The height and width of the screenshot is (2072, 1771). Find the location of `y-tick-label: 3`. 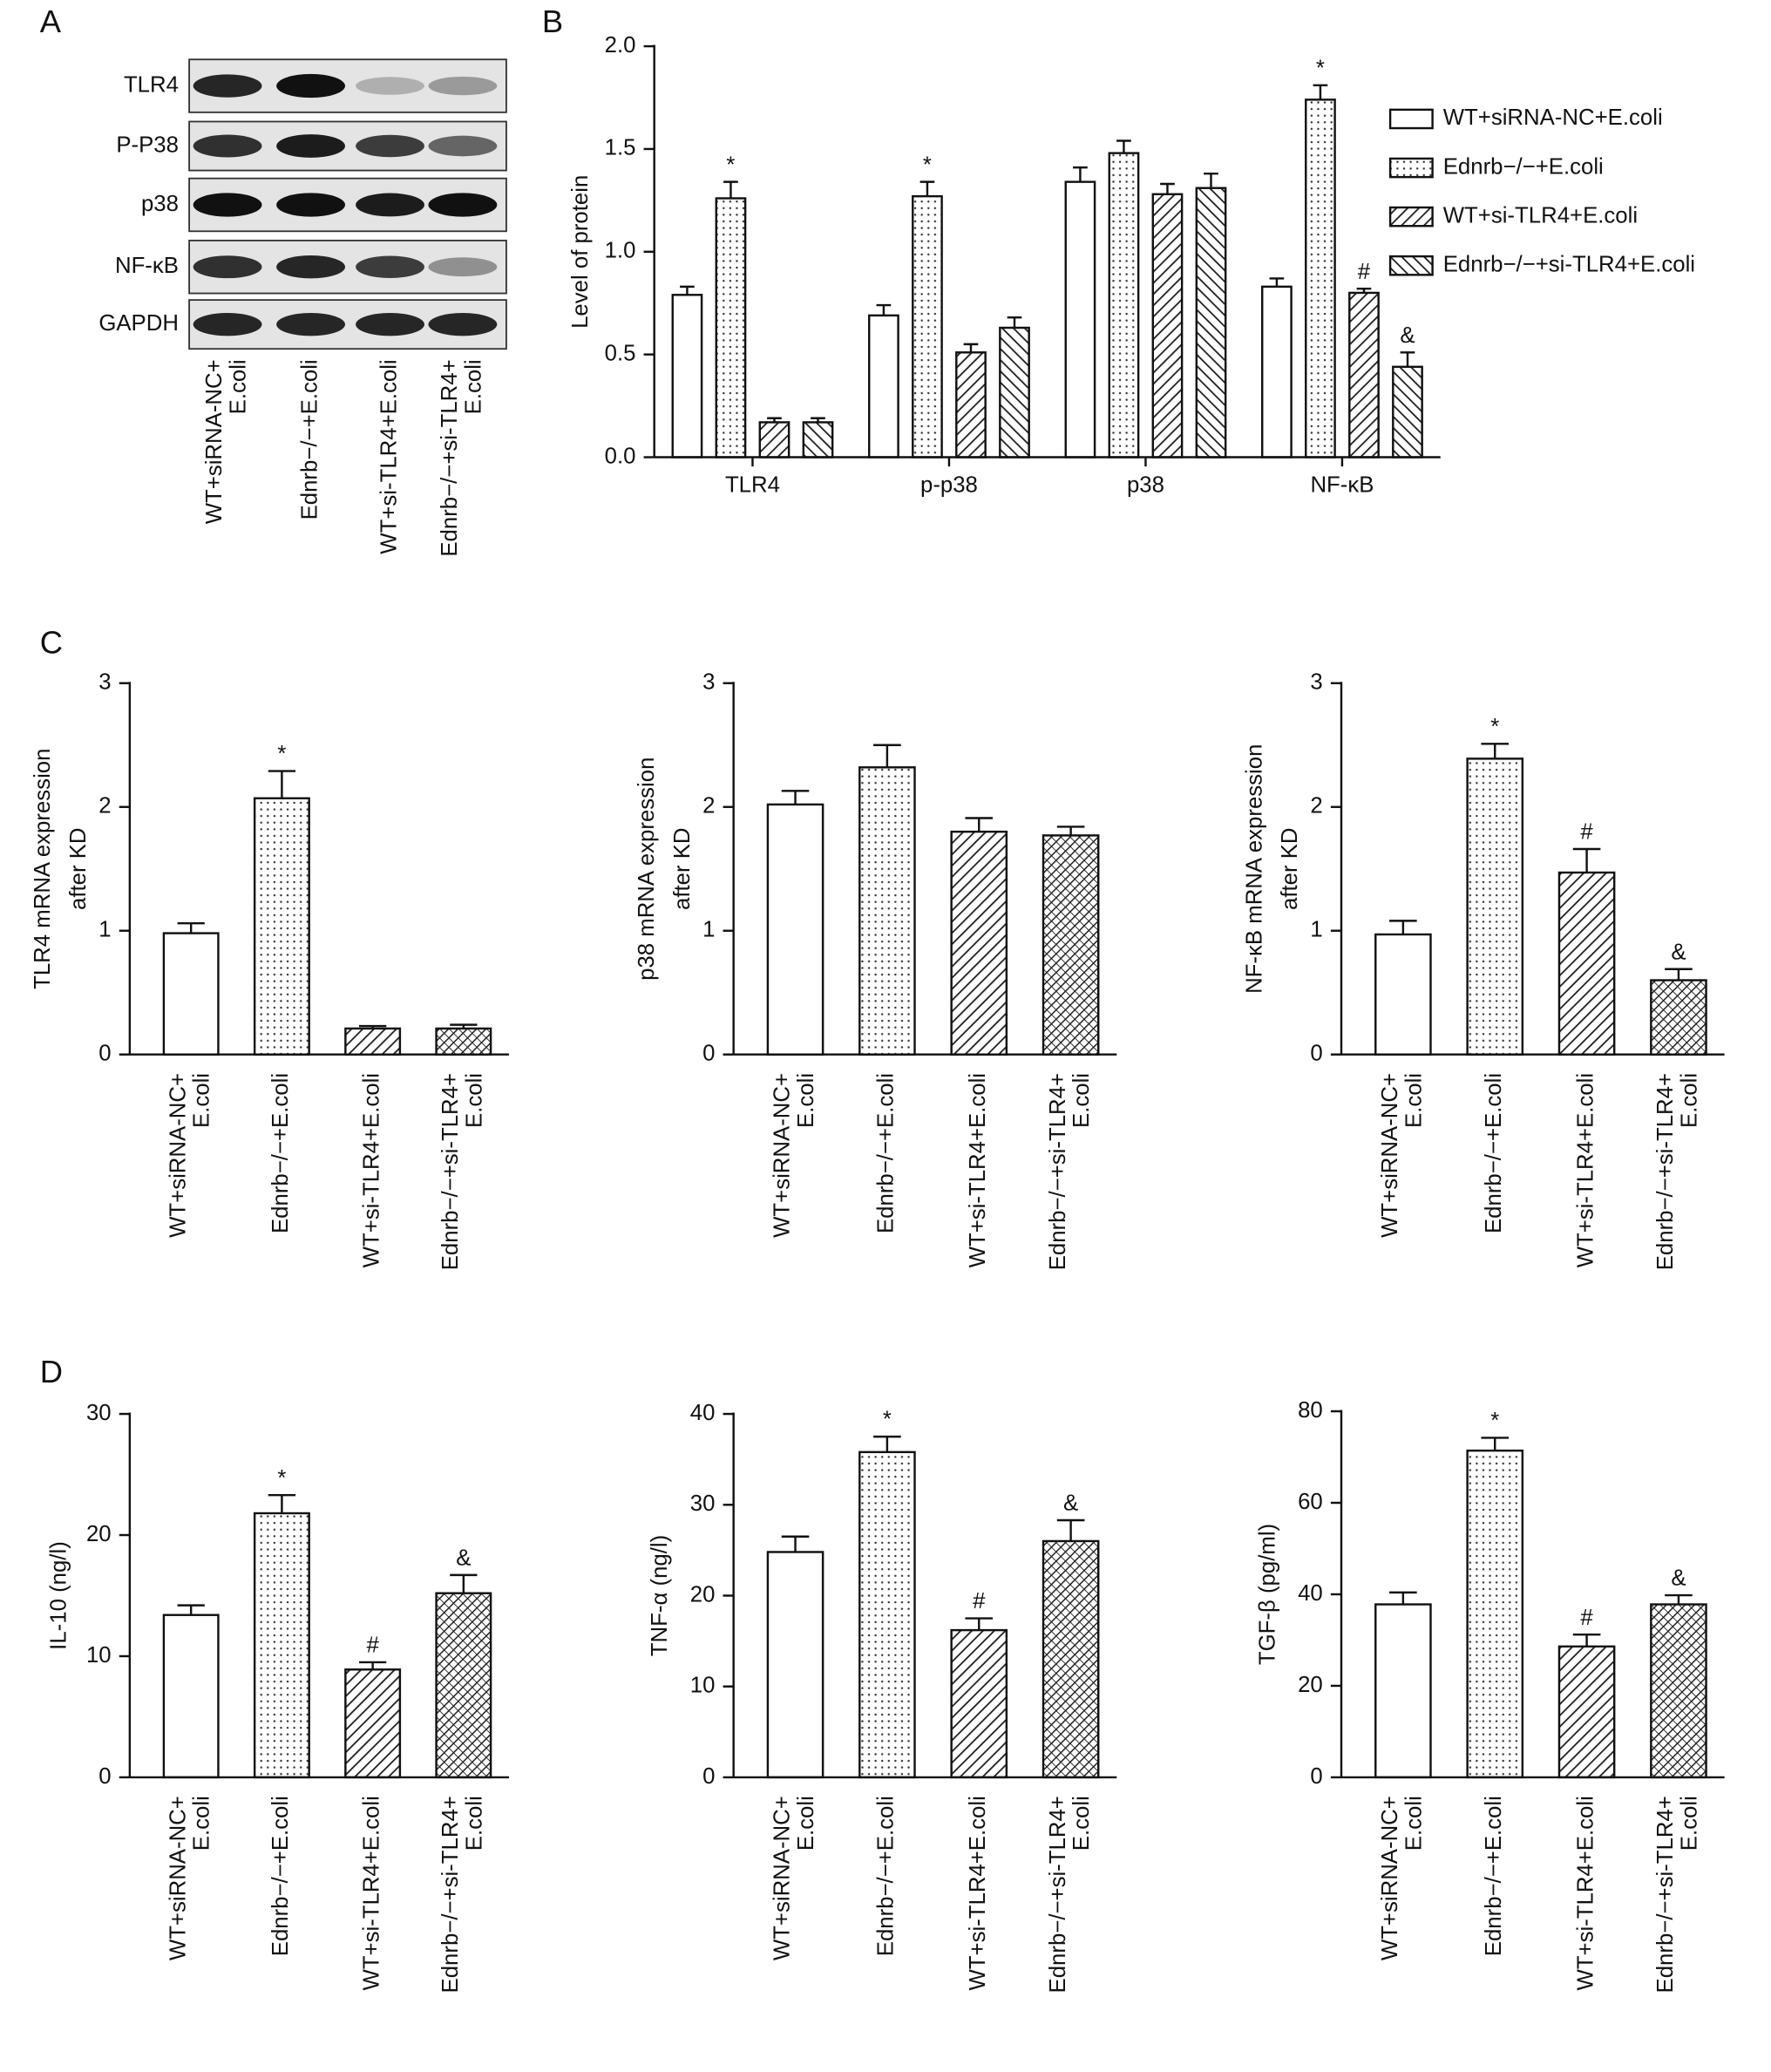

y-tick-label: 3 is located at coordinates (104, 682).